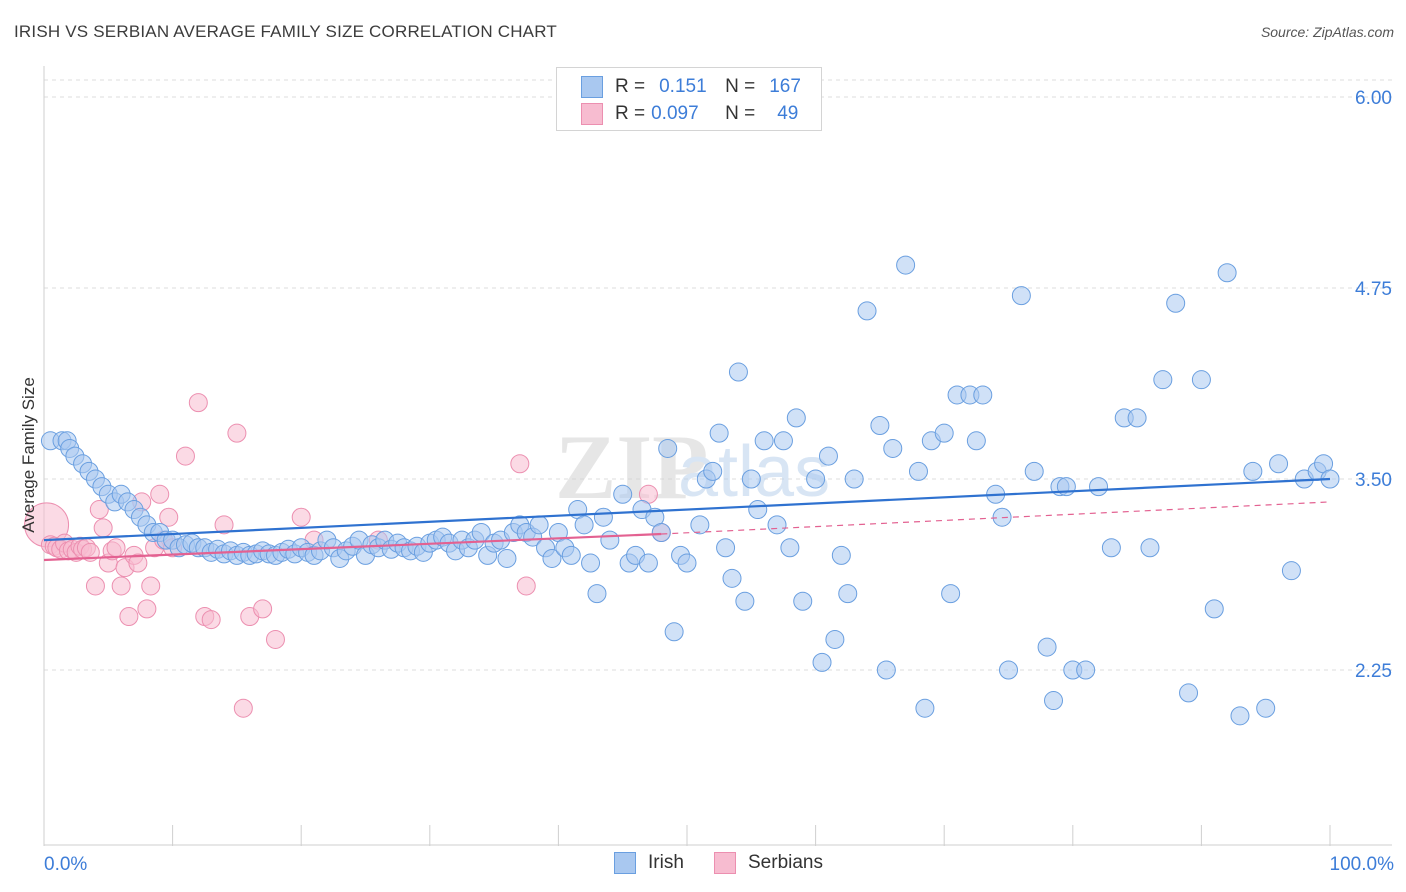  I want to click on trend-lines, so click(687, 519).